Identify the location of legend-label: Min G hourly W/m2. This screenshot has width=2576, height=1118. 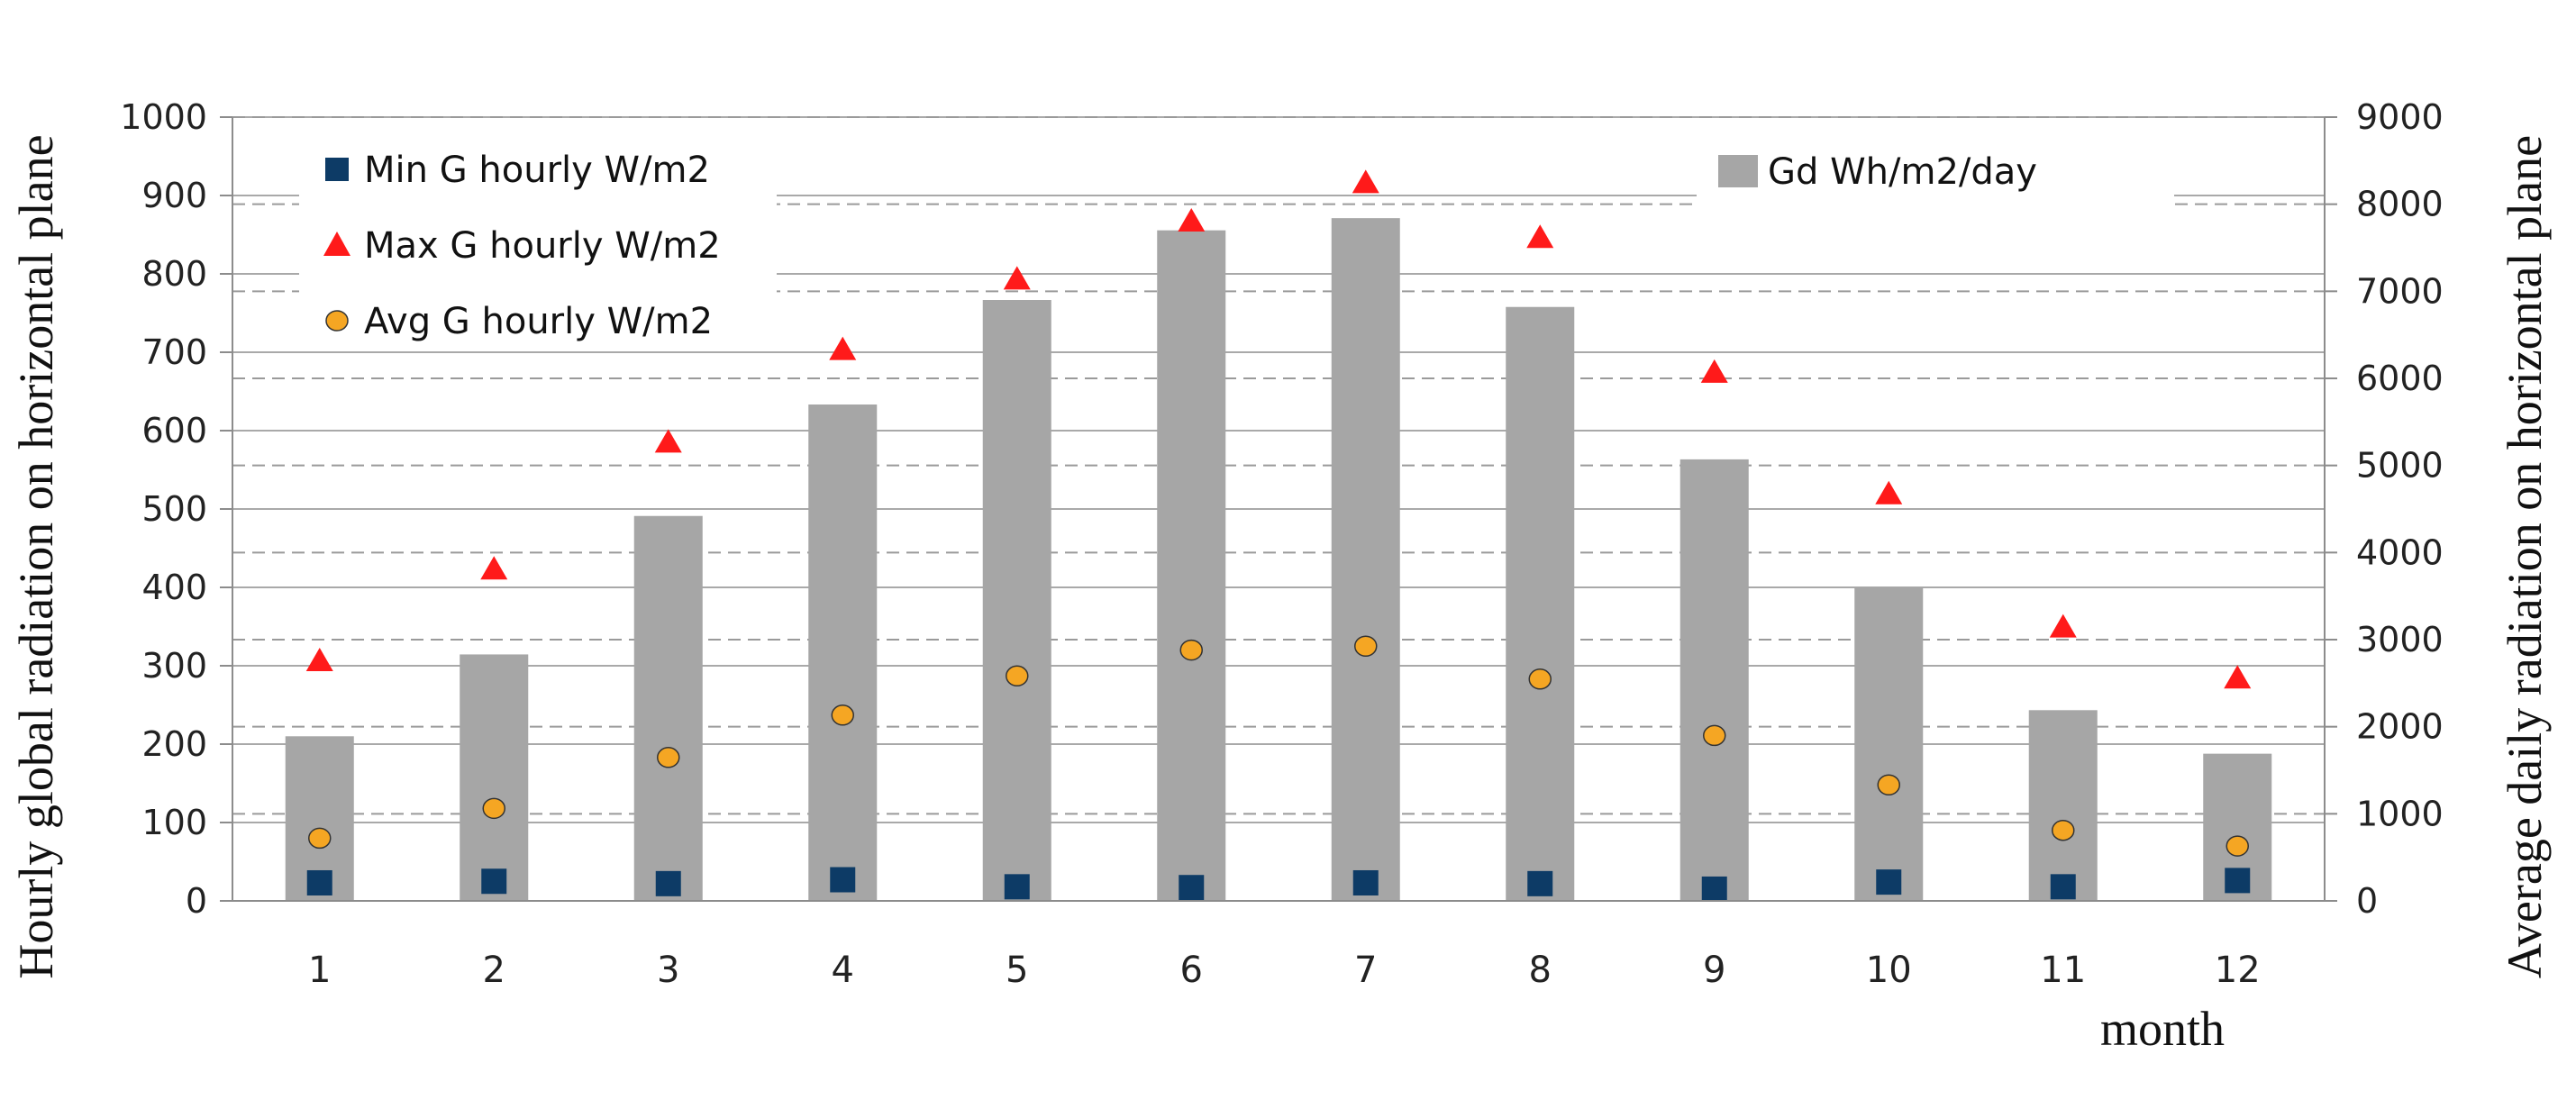
(537, 171).